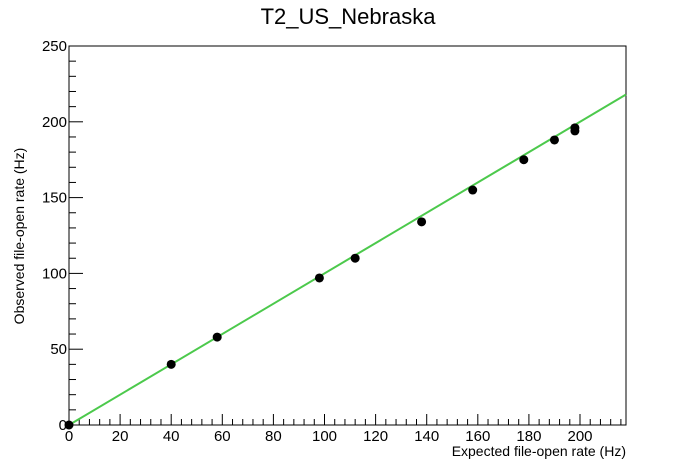 The width and height of the screenshot is (696, 472). What do you see at coordinates (349, 16) in the screenshot?
I see `chart-title: T2_US_Nebraska` at bounding box center [349, 16].